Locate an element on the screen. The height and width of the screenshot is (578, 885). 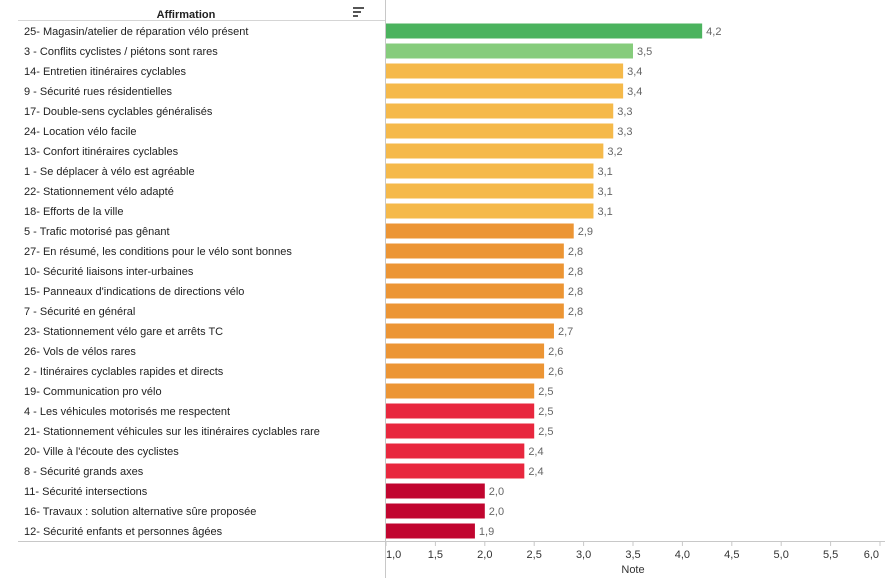
row-label: 8 - Sécurité grands axes is located at coordinates (84, 472).